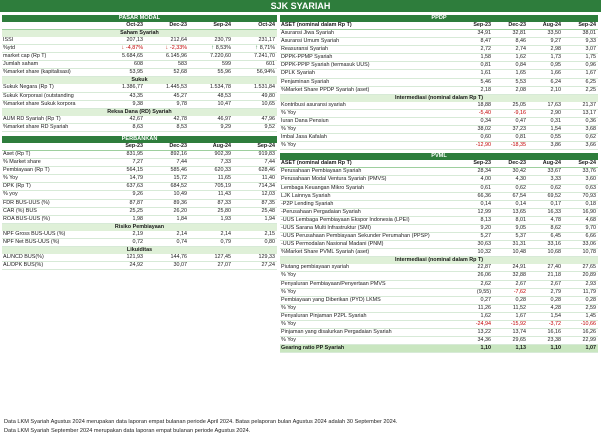 The height and width of the screenshot is (438, 601). Describe the element at coordinates (23, 256) in the screenshot. I see `row-label: AL/NCD BUS(%)` at that location.